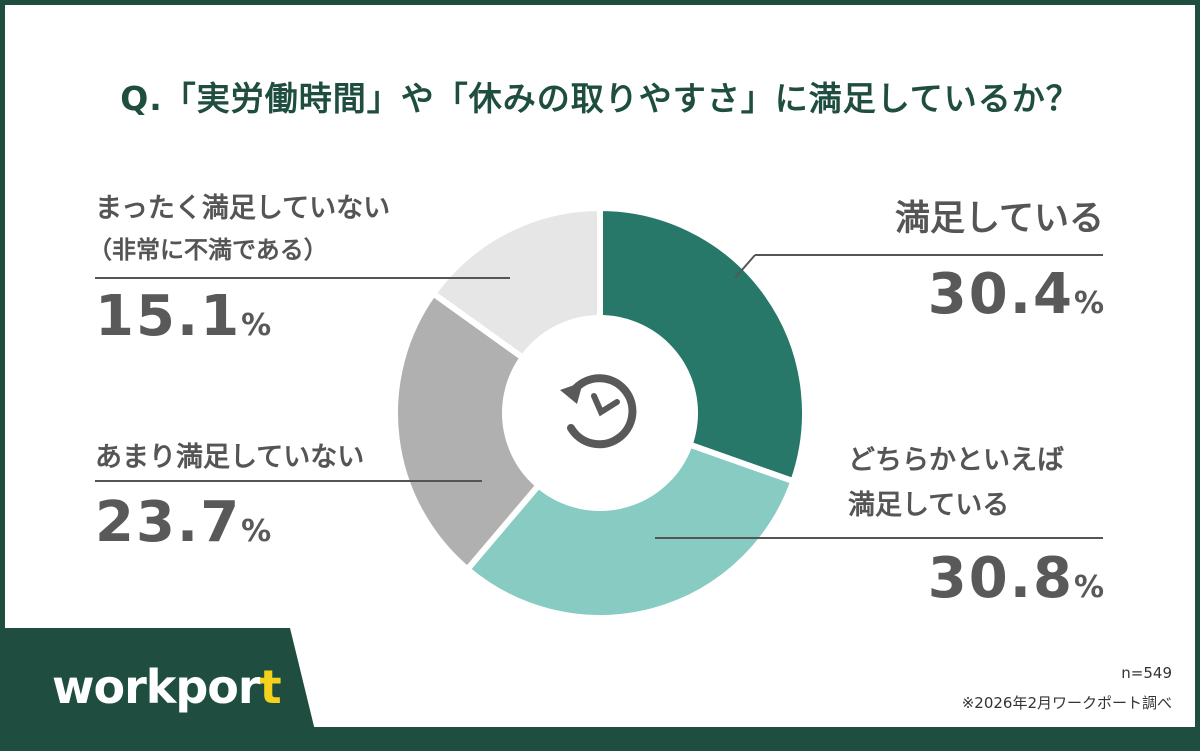 This screenshot has width=1200, height=751. Describe the element at coordinates (571, 393) in the screenshot. I see `clock-arrow-icon` at that location.